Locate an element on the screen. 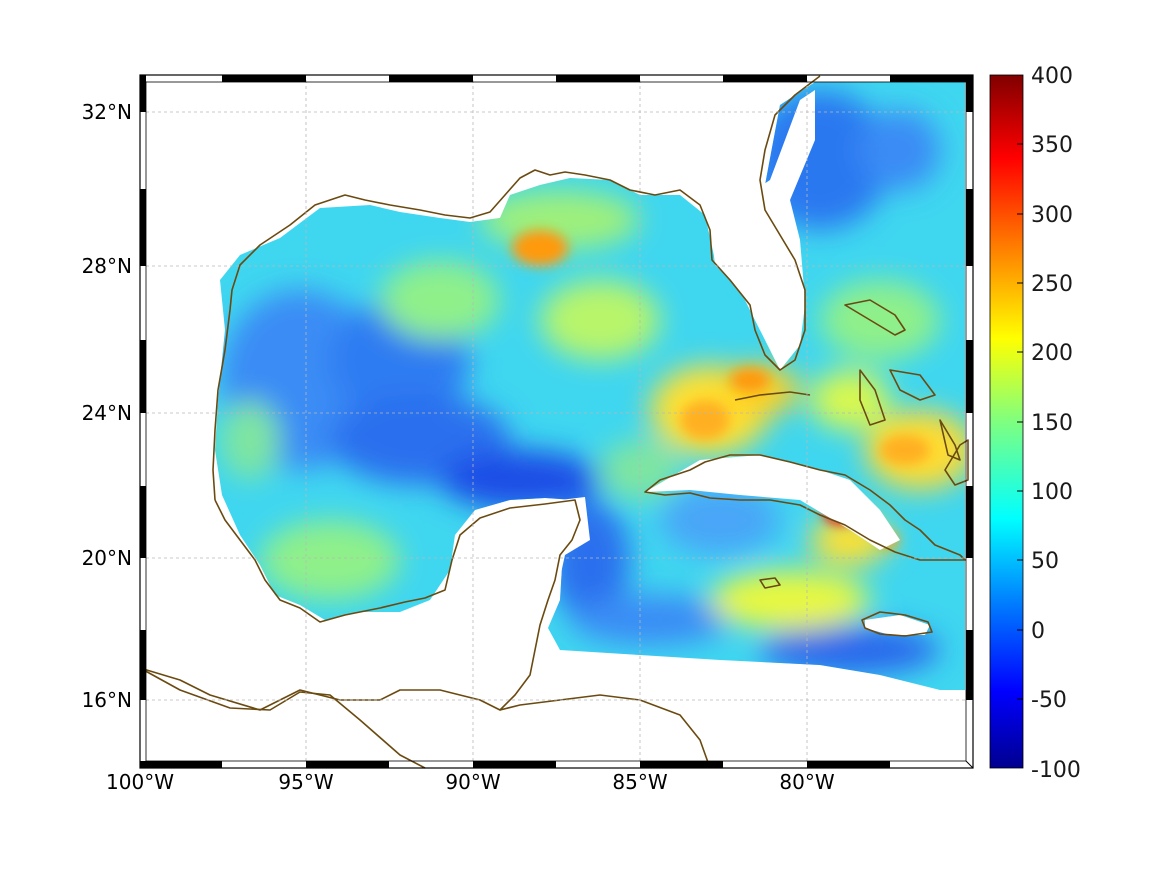 The height and width of the screenshot is (875, 1167). lat-label-32n: 32°N is located at coordinates (107, 112).